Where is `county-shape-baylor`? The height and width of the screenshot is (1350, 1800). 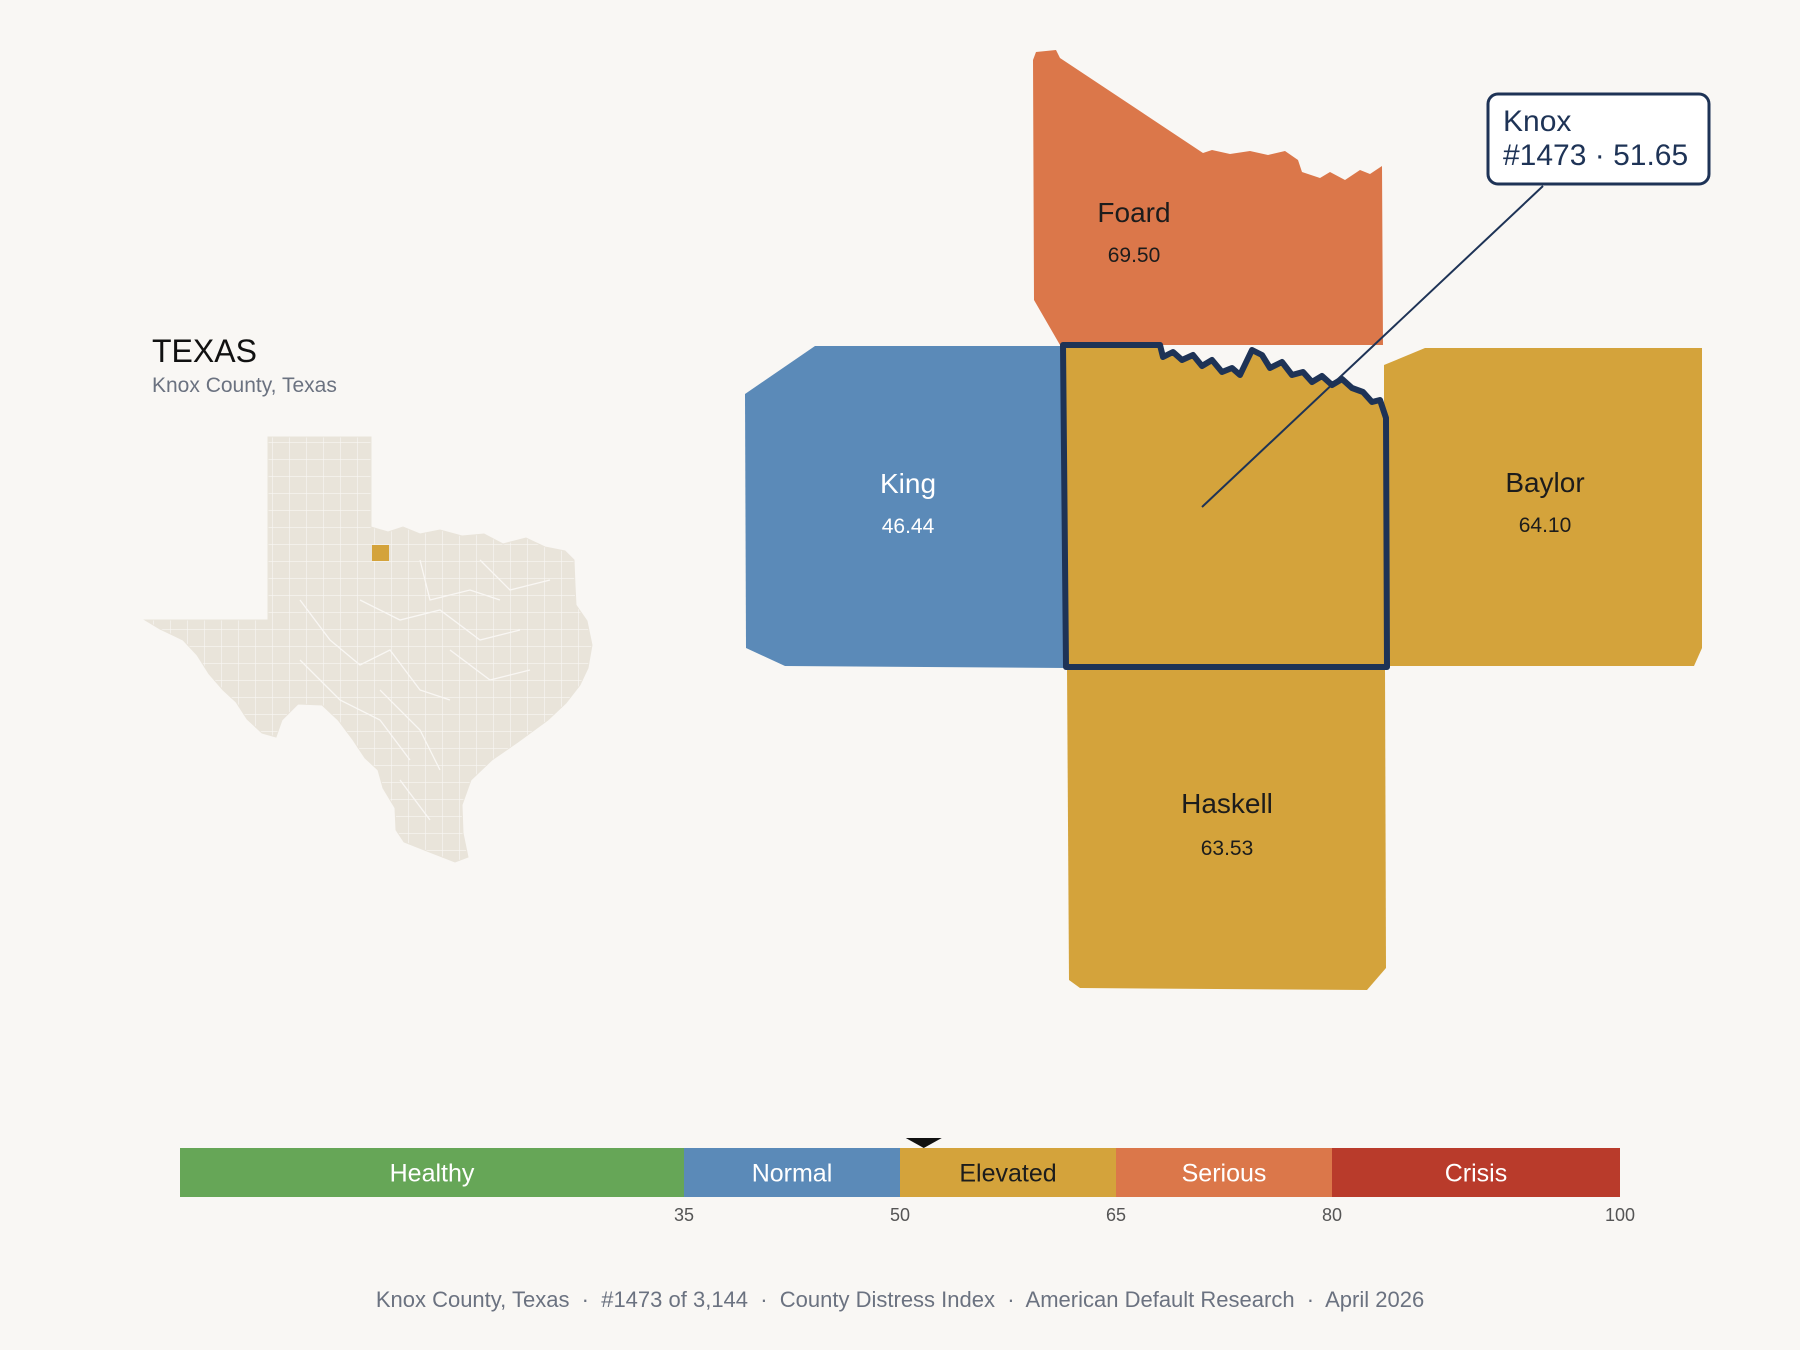
county-shape-baylor is located at coordinates (1543, 507).